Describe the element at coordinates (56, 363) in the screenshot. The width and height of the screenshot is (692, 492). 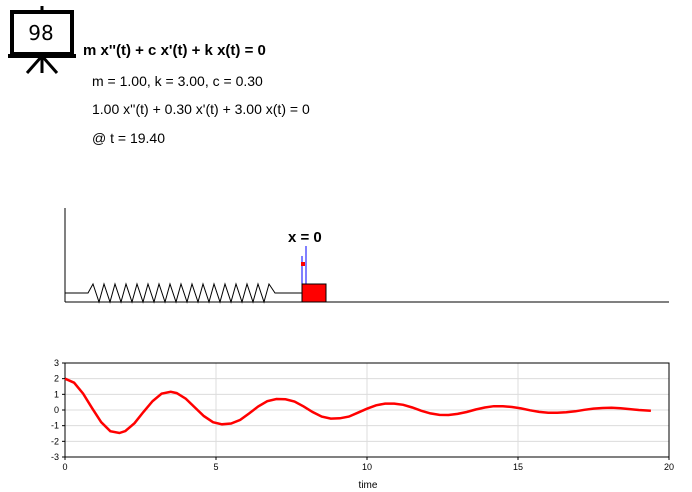
I see `y-tick-label: 3` at that location.